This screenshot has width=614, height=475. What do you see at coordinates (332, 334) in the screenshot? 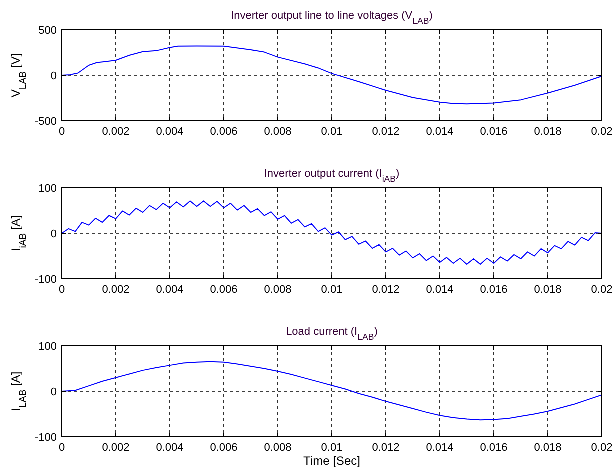
I see `chart-title: Load current (I$_{LAB}$)` at bounding box center [332, 334].